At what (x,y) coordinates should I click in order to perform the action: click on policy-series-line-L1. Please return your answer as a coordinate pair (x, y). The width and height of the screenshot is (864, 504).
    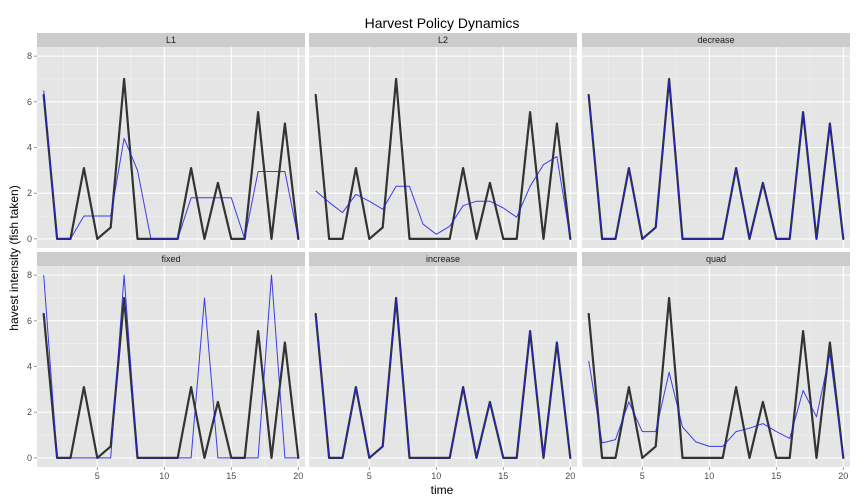
    Looking at the image, I should click on (171, 165).